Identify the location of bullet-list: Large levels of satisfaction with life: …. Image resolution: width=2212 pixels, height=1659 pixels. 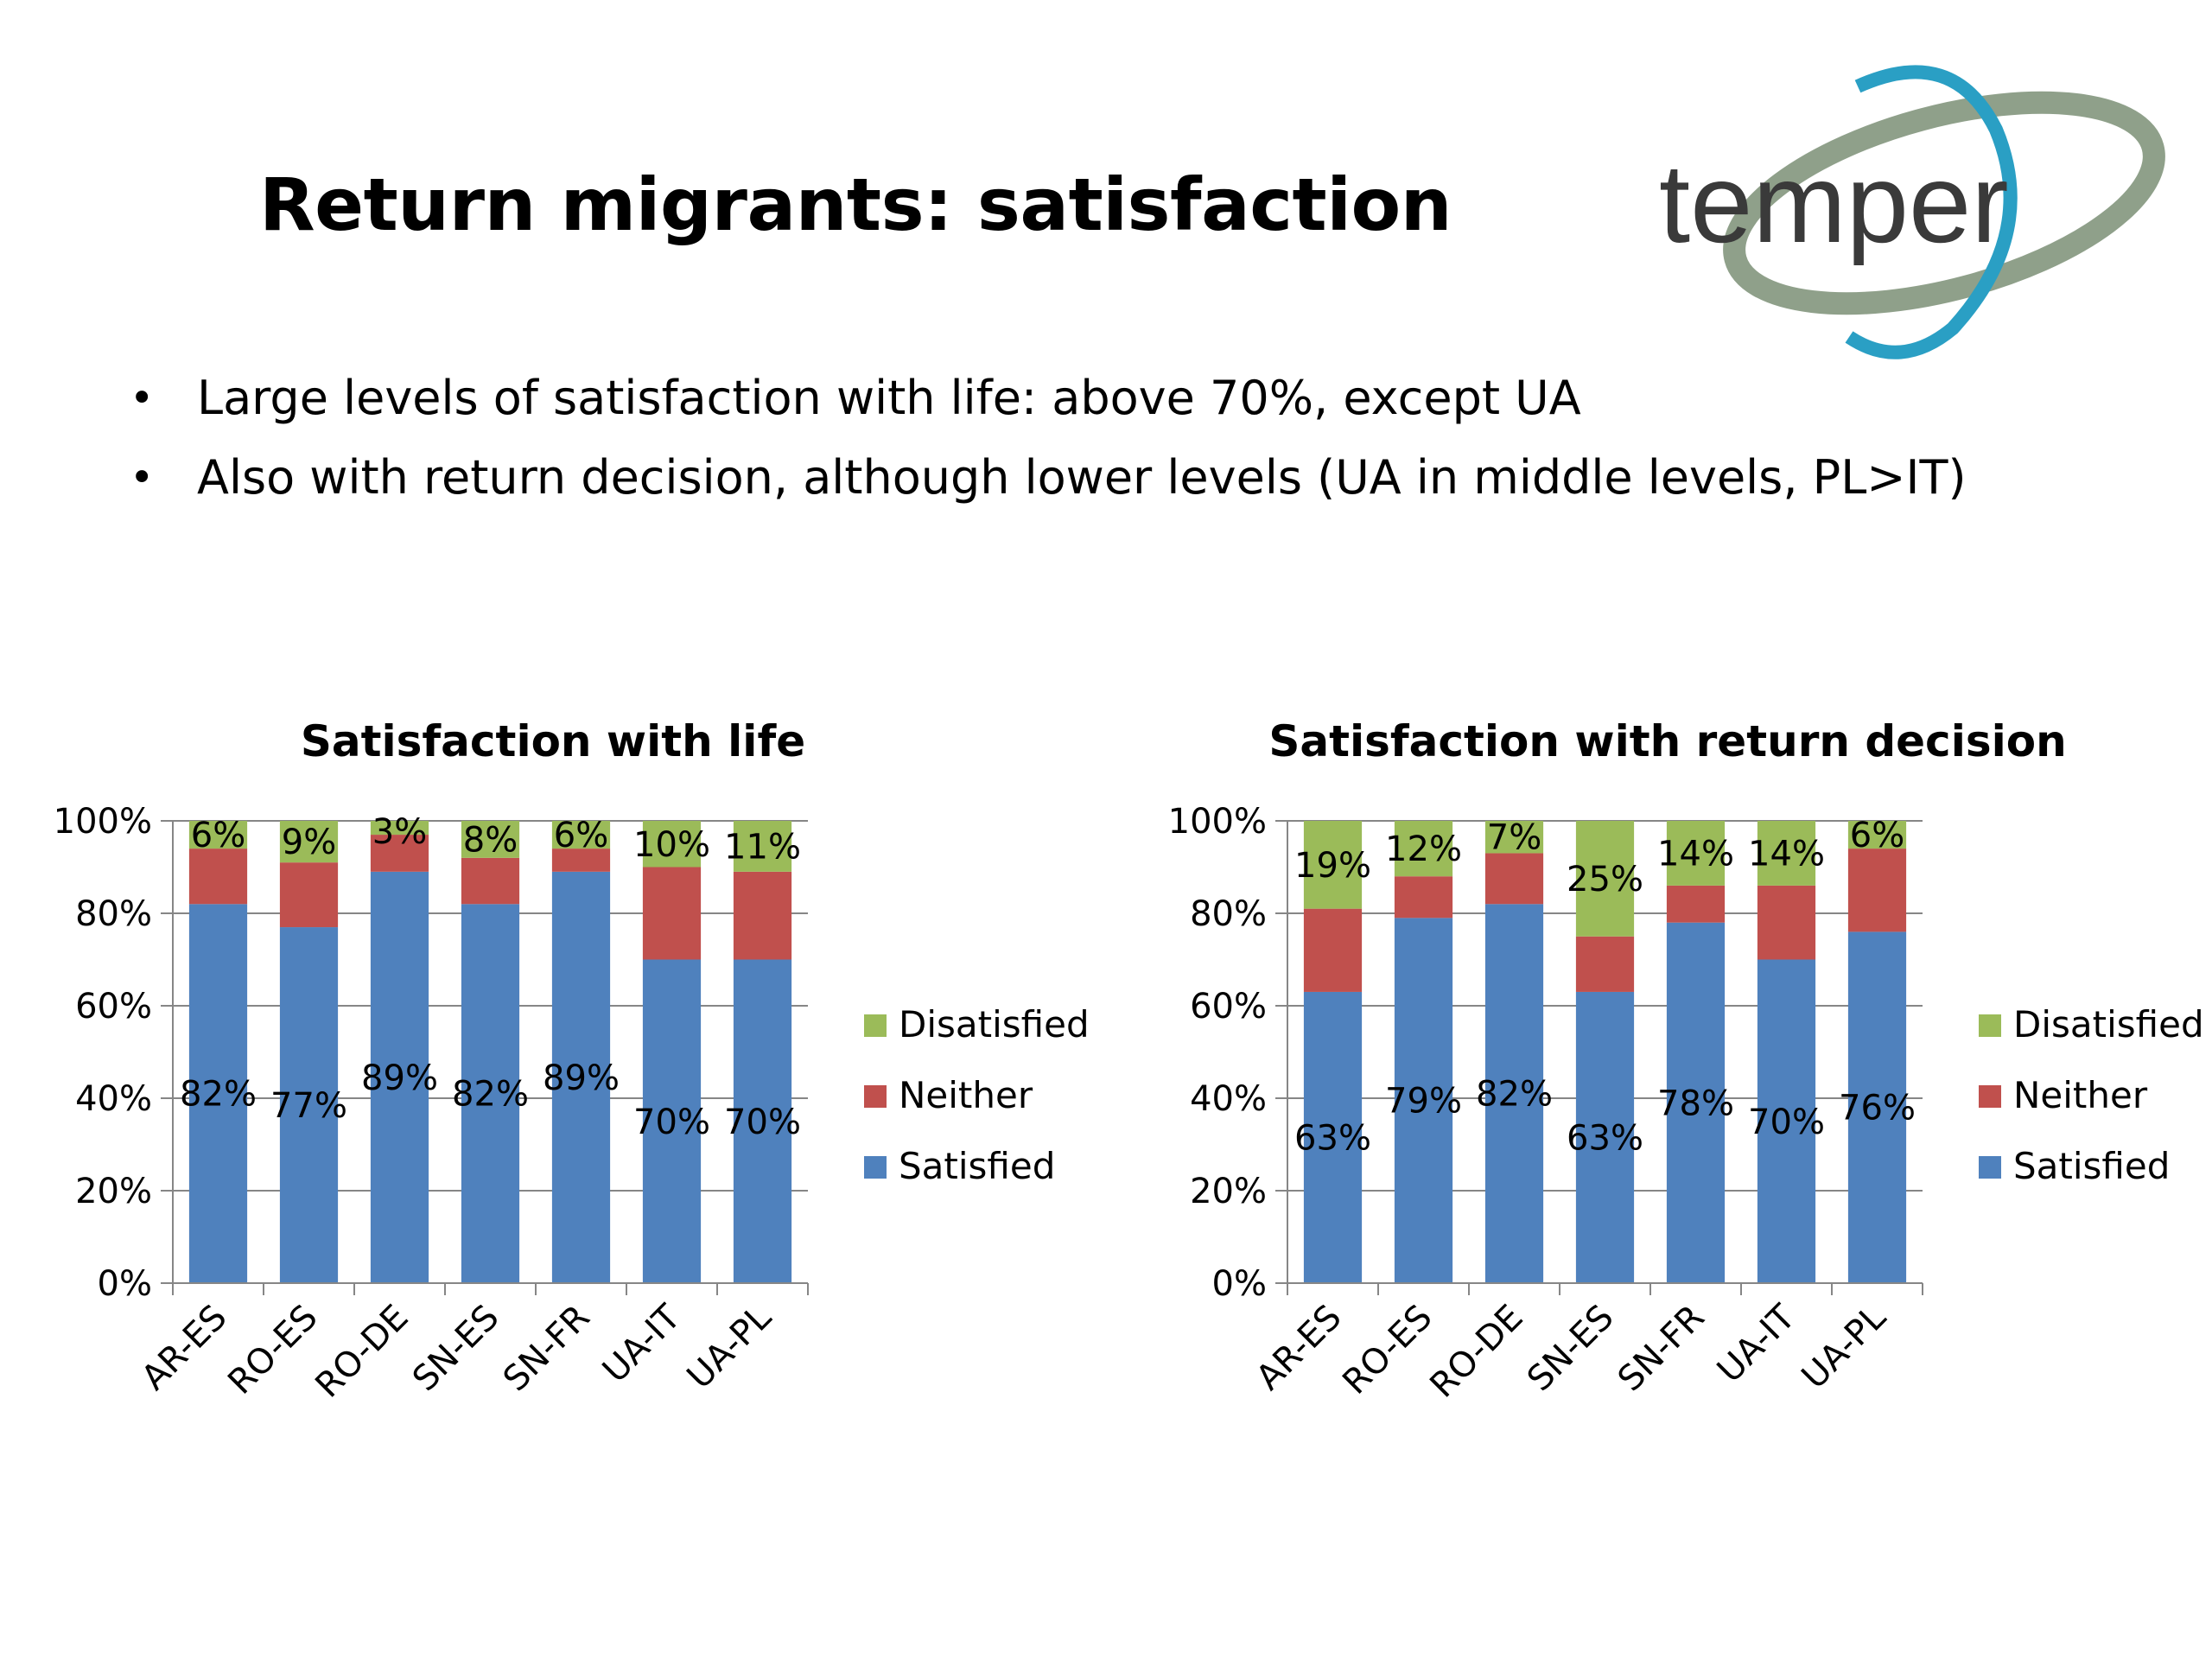
(1123, 438).